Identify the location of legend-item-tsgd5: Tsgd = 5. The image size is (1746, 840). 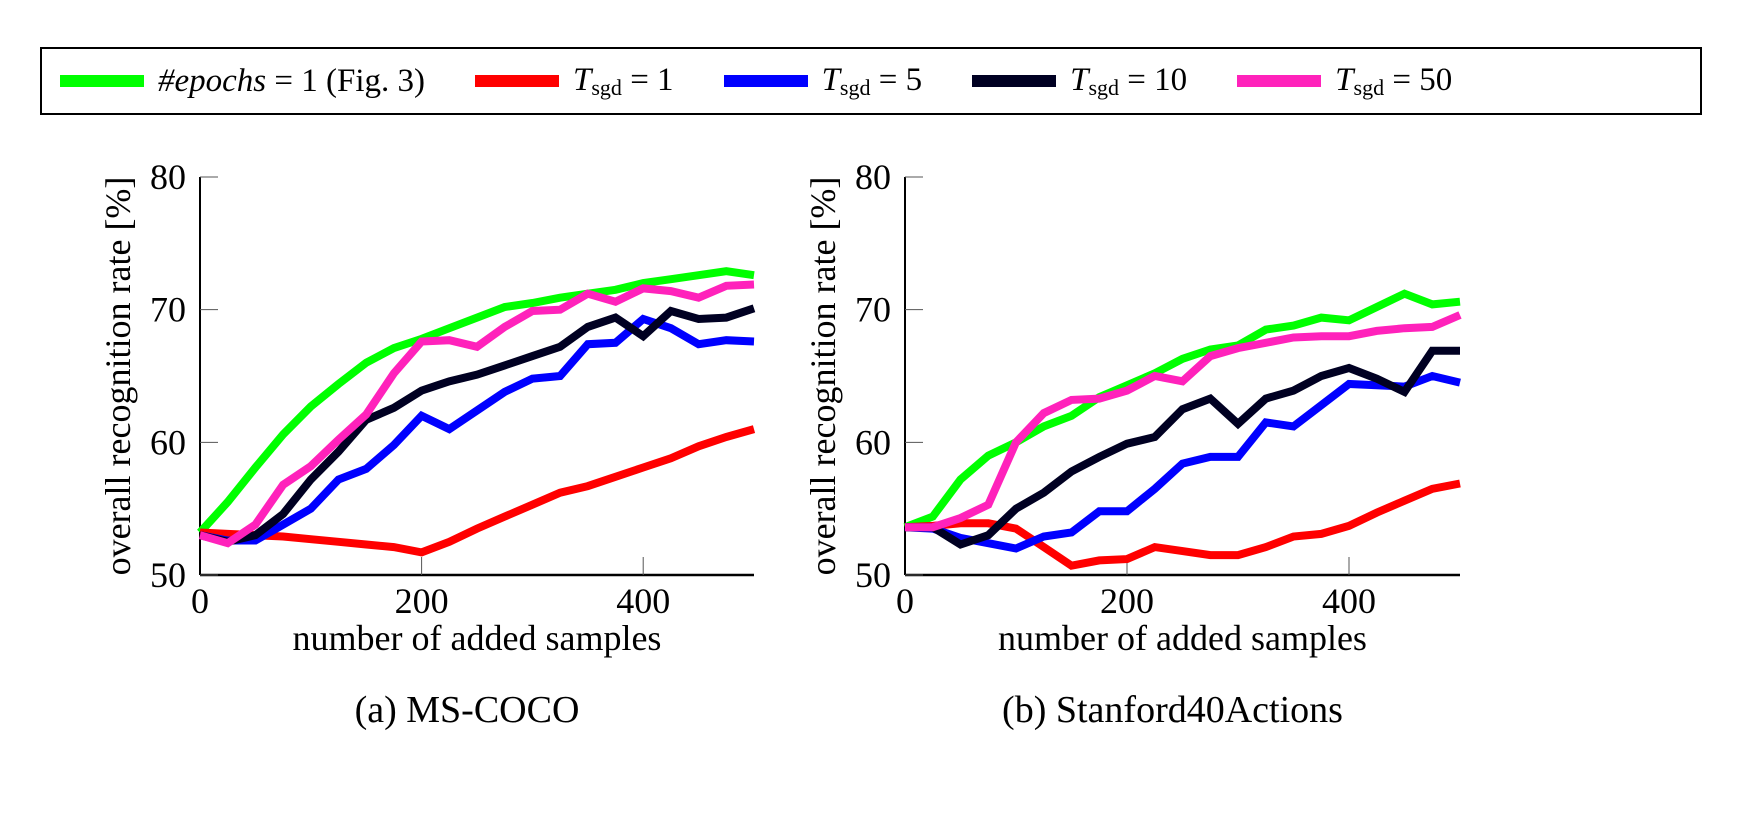
(823, 81).